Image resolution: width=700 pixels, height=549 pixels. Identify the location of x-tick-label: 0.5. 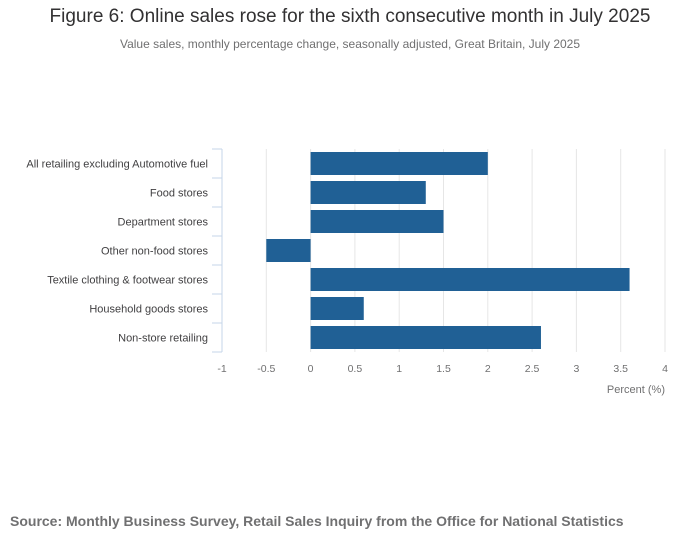
(355, 369).